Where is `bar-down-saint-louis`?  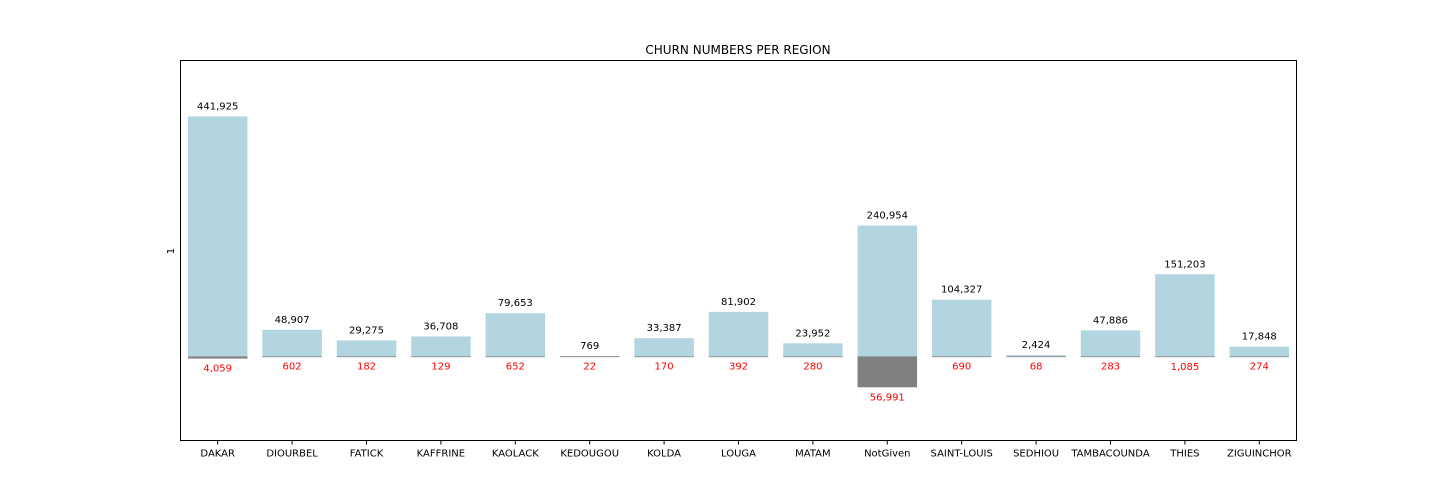 bar-down-saint-louis is located at coordinates (961, 357).